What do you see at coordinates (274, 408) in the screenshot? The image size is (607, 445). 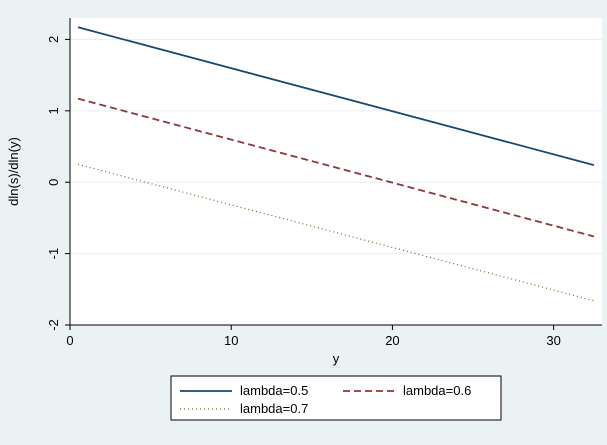 I see `legend-label-3: lambda=0.7` at bounding box center [274, 408].